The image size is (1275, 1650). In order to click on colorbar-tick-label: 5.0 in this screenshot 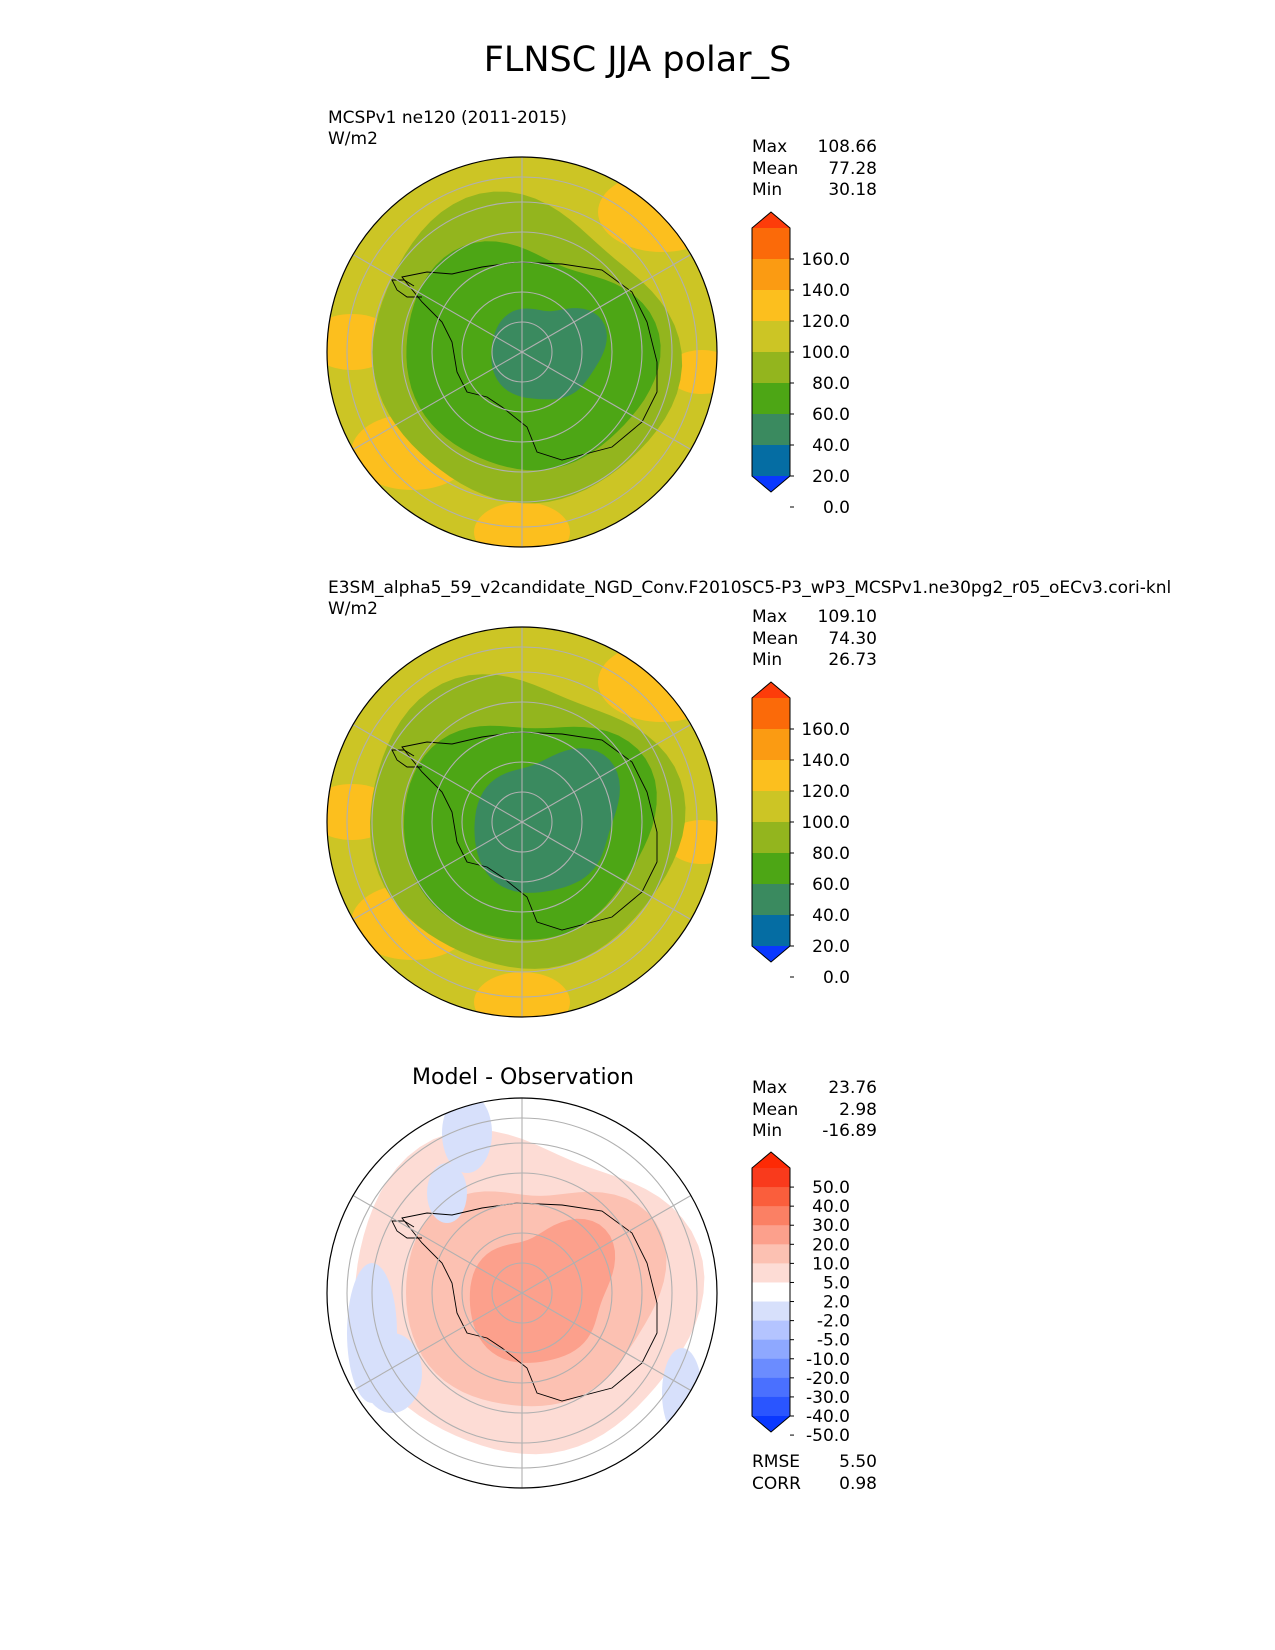, I will do `click(836, 1283)`.